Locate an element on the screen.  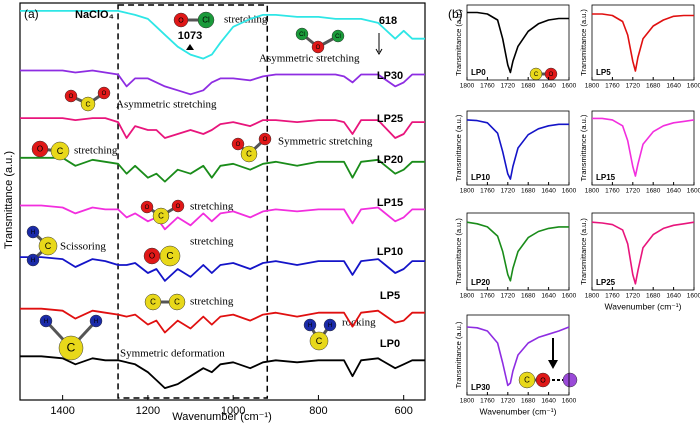
x-tick-label: 600 is located at coordinates (404, 411).